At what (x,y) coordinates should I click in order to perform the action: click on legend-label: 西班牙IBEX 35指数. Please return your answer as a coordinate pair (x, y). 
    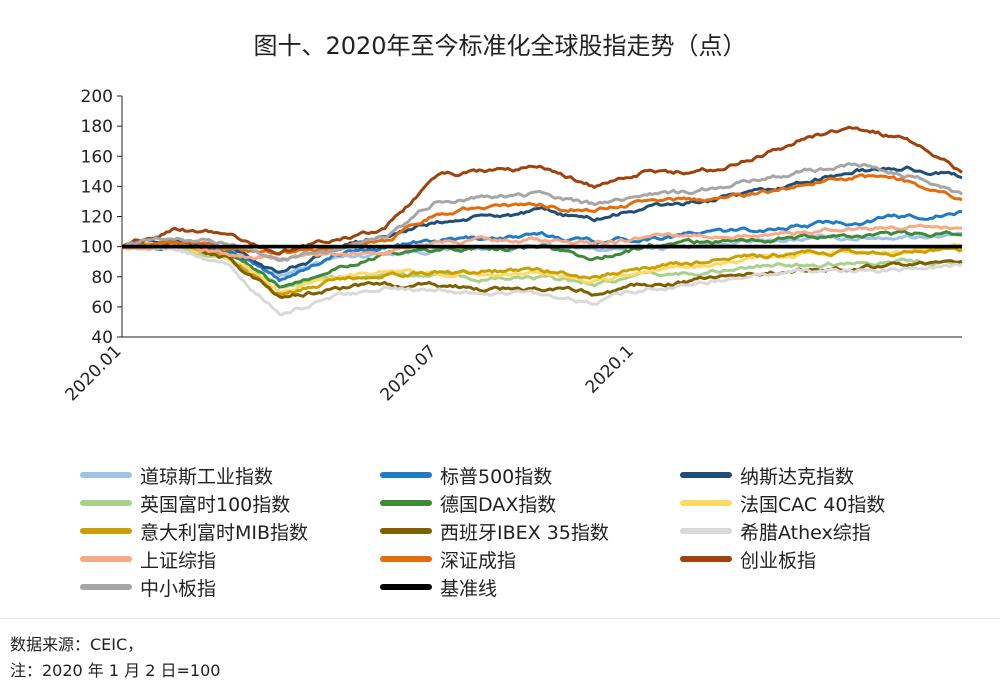
    Looking at the image, I should click on (524, 532).